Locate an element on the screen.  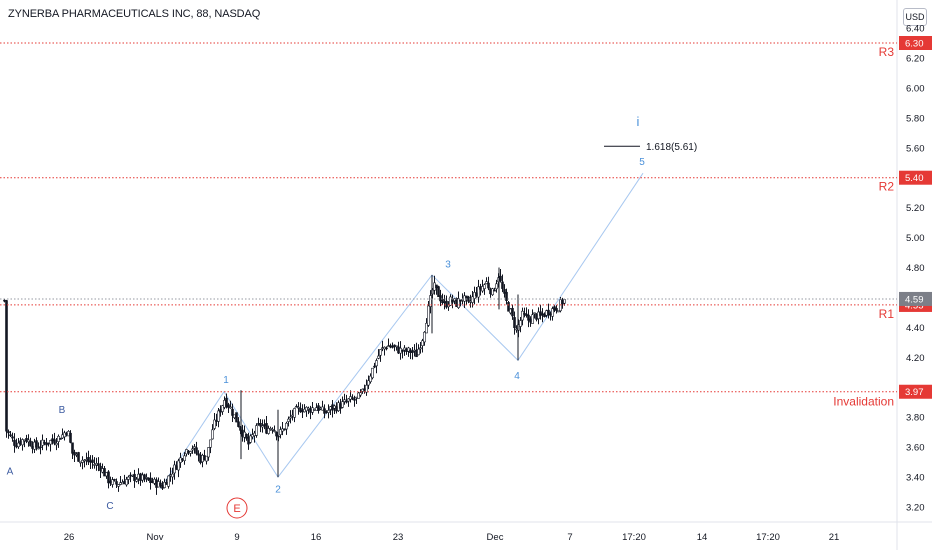
wave-label-4: 4 is located at coordinates (517, 376).